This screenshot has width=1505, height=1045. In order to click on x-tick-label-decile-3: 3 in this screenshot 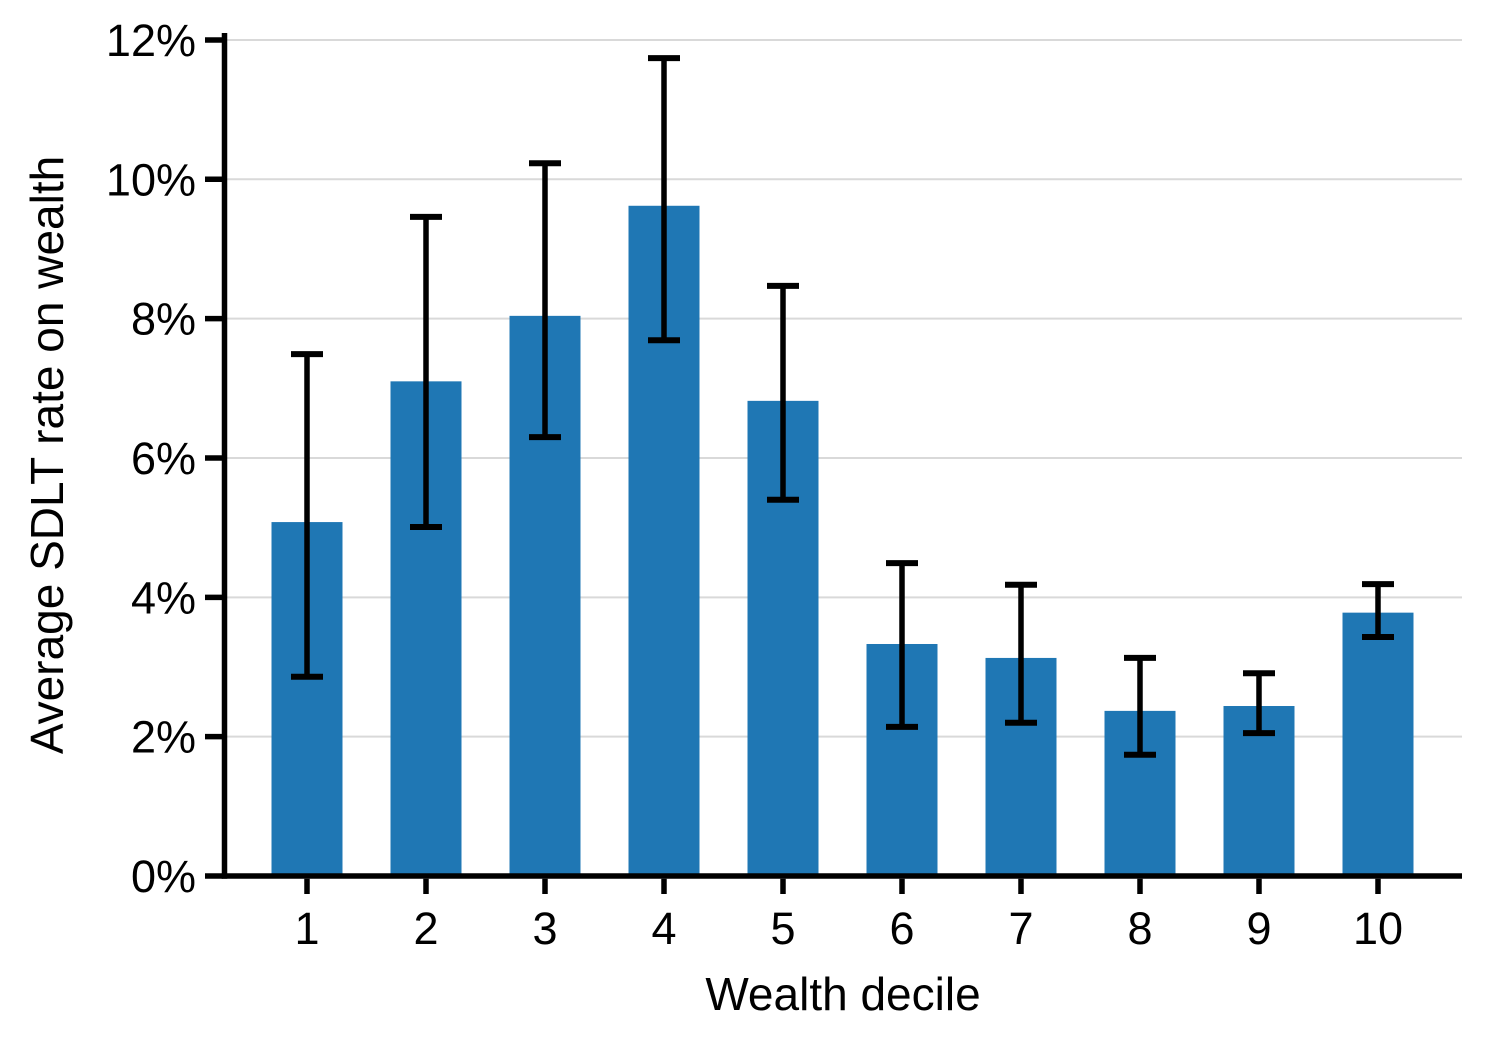, I will do `click(544, 928)`.